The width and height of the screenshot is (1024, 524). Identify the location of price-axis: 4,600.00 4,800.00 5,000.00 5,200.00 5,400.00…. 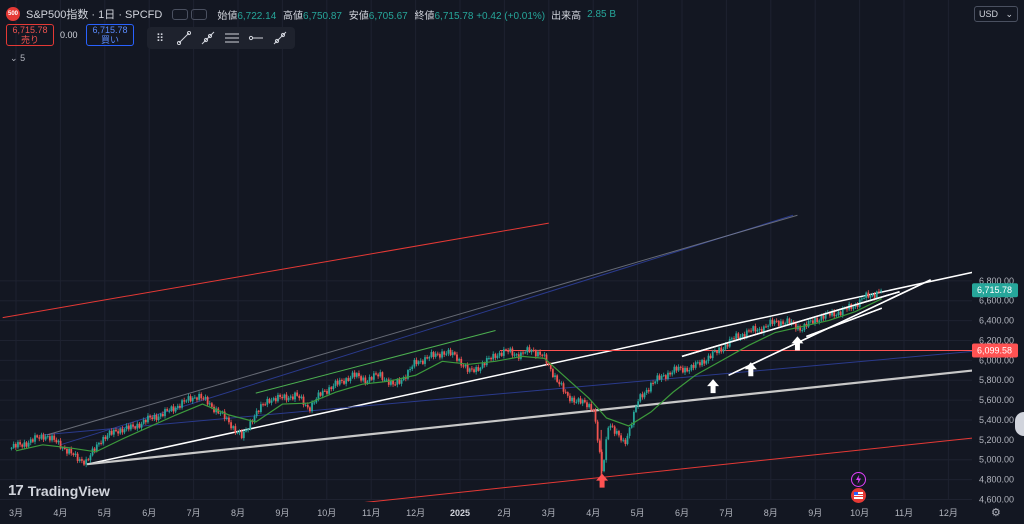
(998, 262).